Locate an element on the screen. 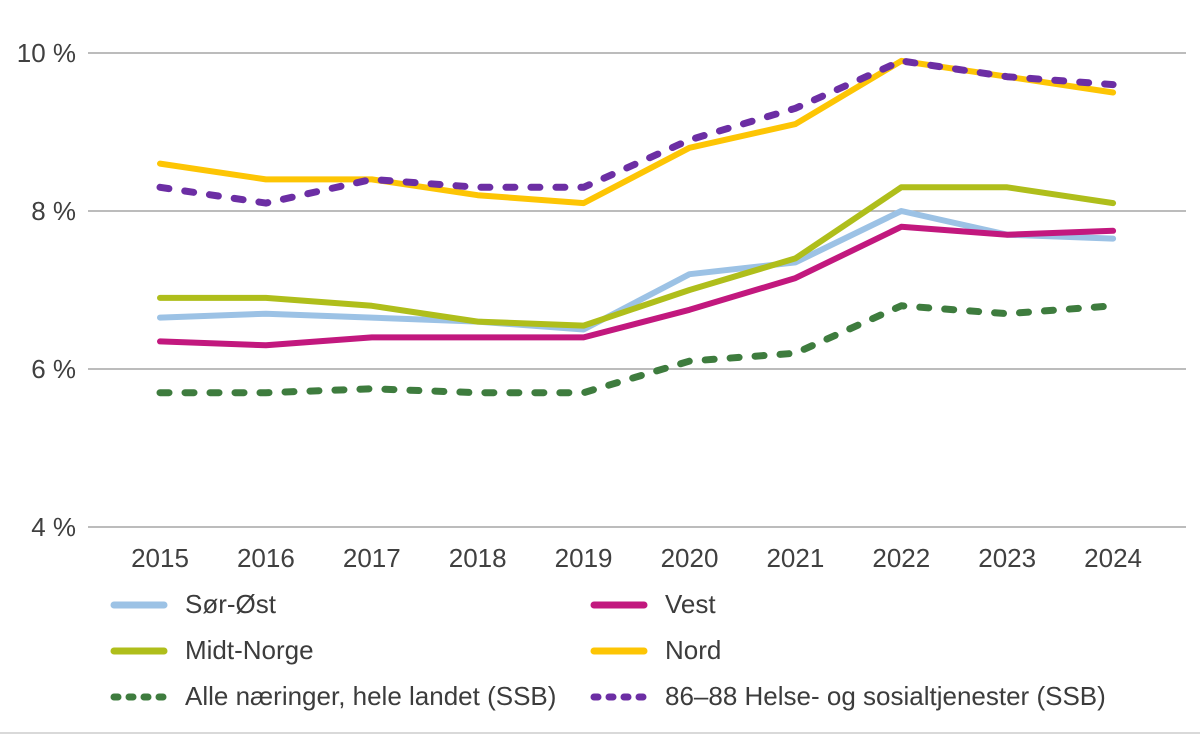  x-tick-label-2017: 2017 is located at coordinates (372, 557).